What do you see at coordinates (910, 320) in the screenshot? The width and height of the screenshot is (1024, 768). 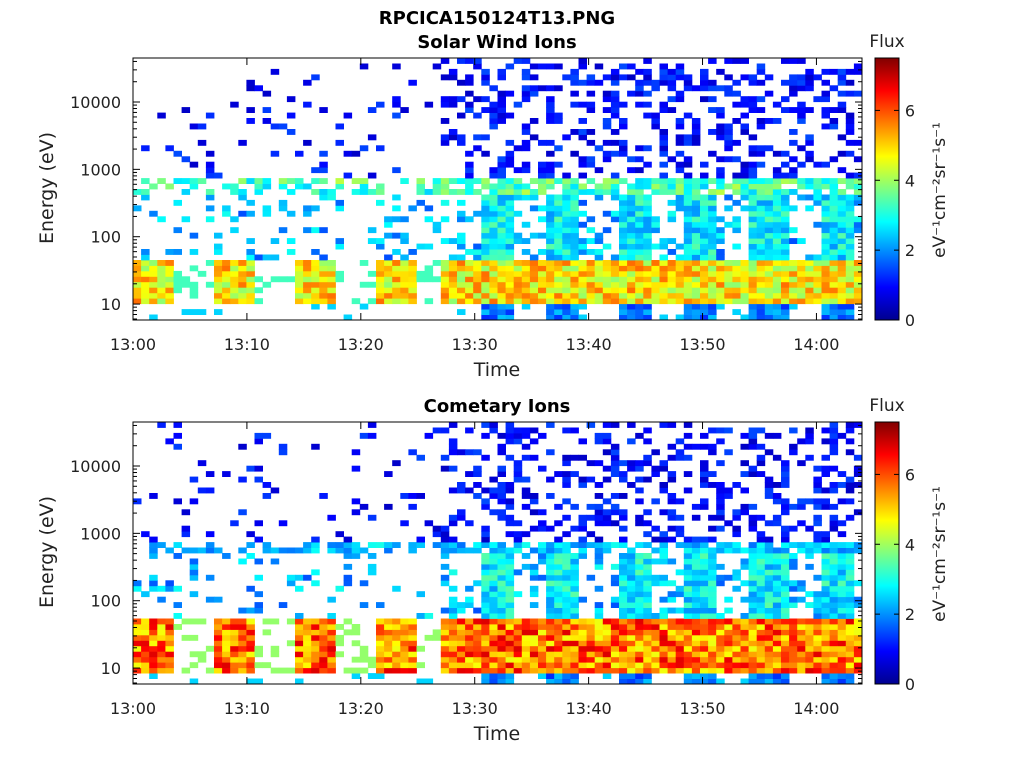 I see `colorbar-tick-label: 0` at bounding box center [910, 320].